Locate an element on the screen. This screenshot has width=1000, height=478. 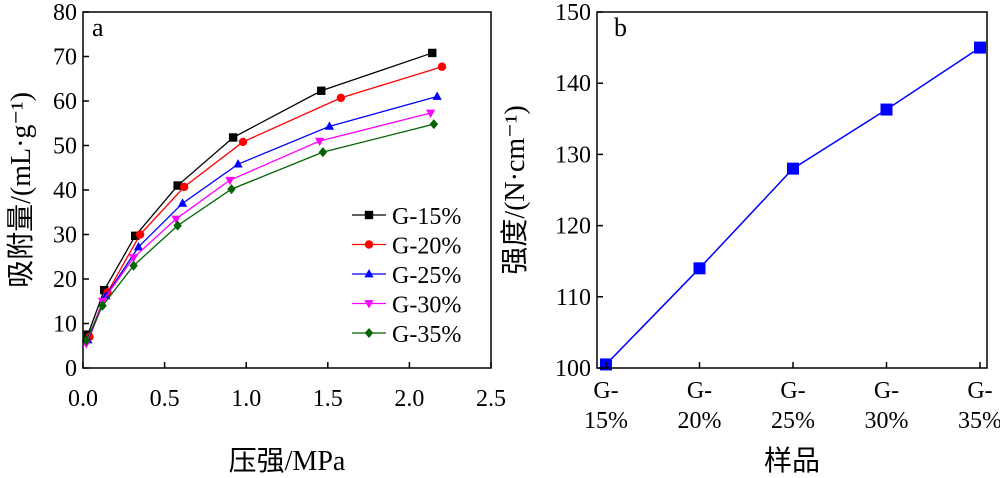
panel-b-y-axis-title: 强度/(N·cm⁻¹) is located at coordinates (515, 189).